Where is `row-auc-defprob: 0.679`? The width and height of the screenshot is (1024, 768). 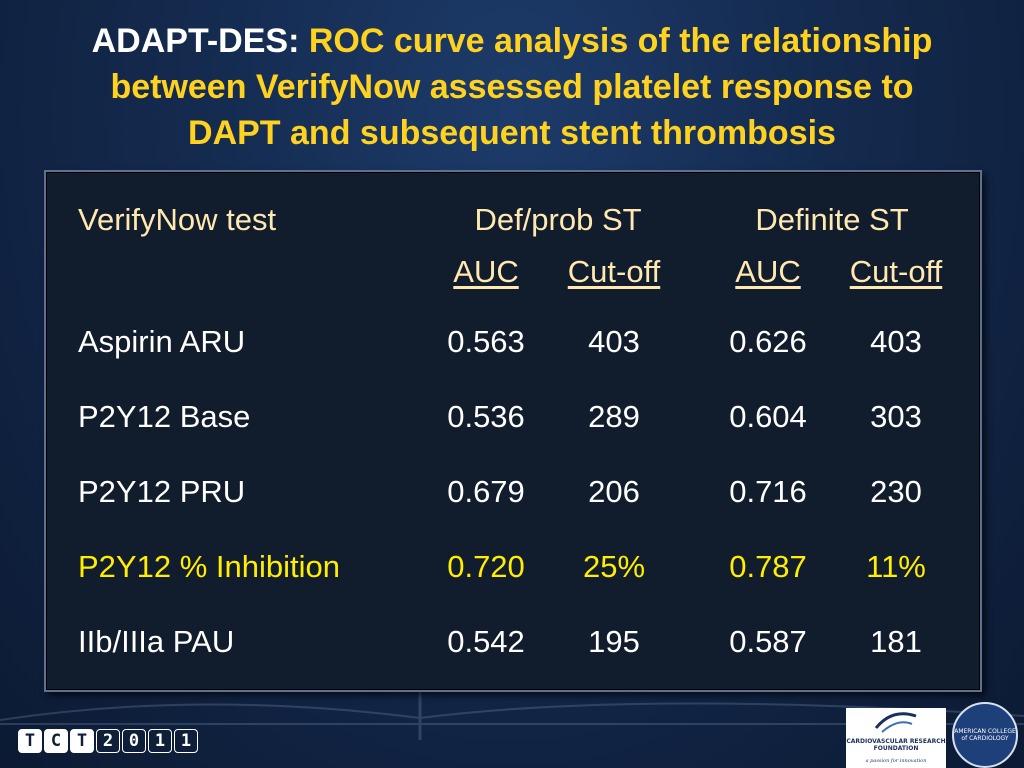 row-auc-defprob: 0.679 is located at coordinates (486, 491).